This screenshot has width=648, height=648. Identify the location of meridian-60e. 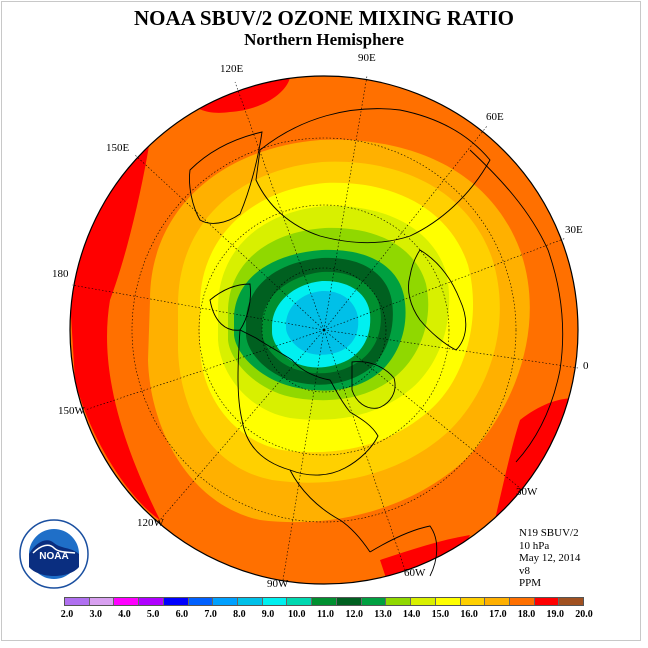
(405, 228).